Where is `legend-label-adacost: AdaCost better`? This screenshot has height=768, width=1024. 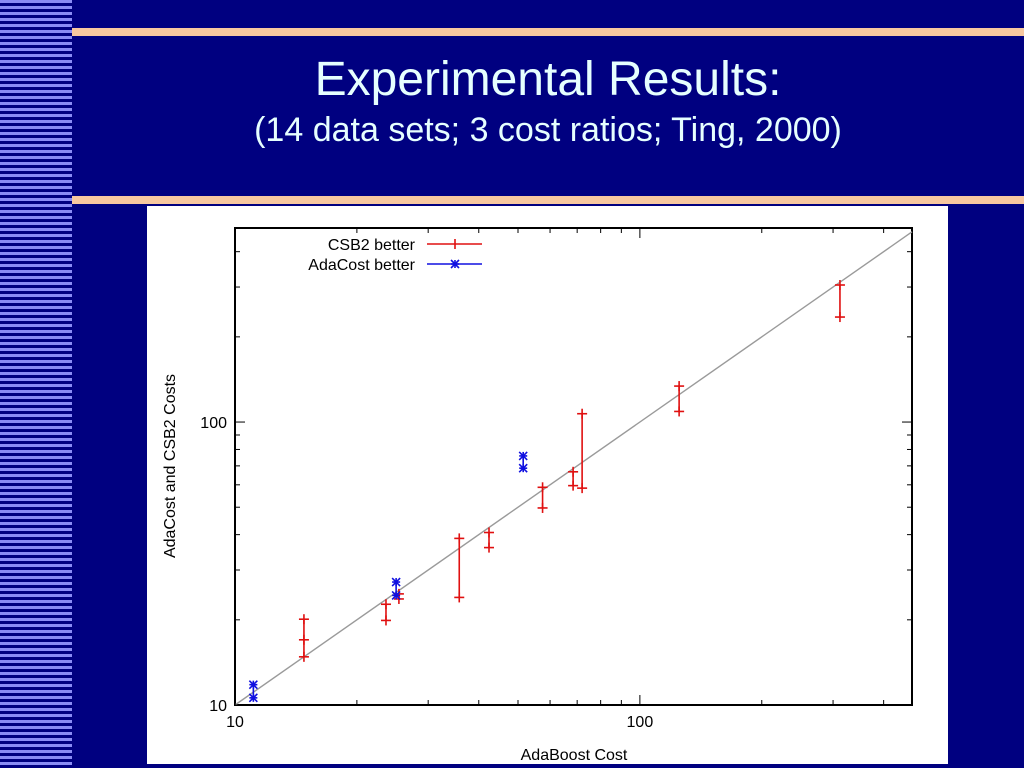
legend-label-adacost: AdaCost better is located at coordinates (361, 265).